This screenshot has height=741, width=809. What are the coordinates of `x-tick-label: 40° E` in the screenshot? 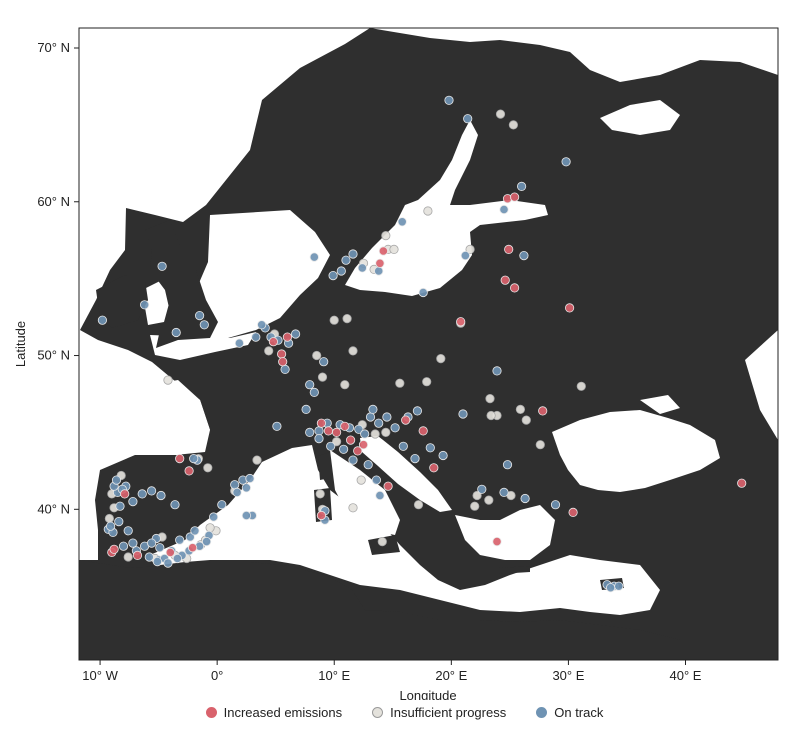 It's located at (686, 675).